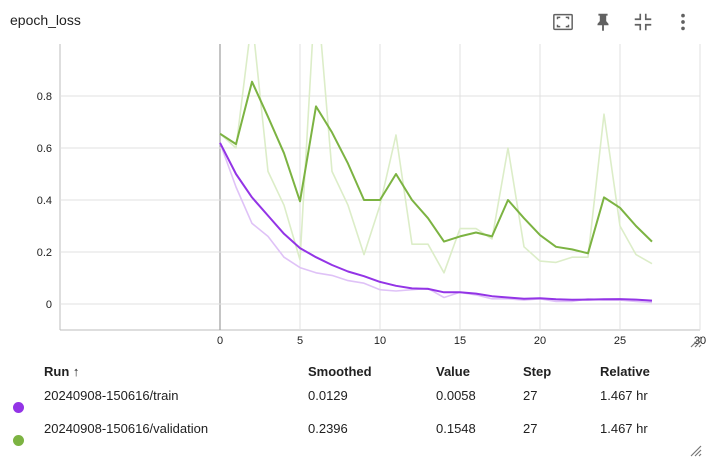  What do you see at coordinates (126, 428) in the screenshot?
I see `run-name: 20240908-150616/validation` at bounding box center [126, 428].